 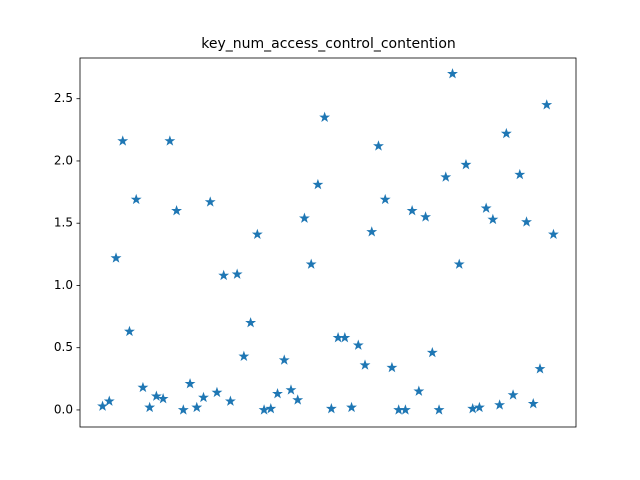 I want to click on y-tick-label: 1.0, so click(x=63, y=285).